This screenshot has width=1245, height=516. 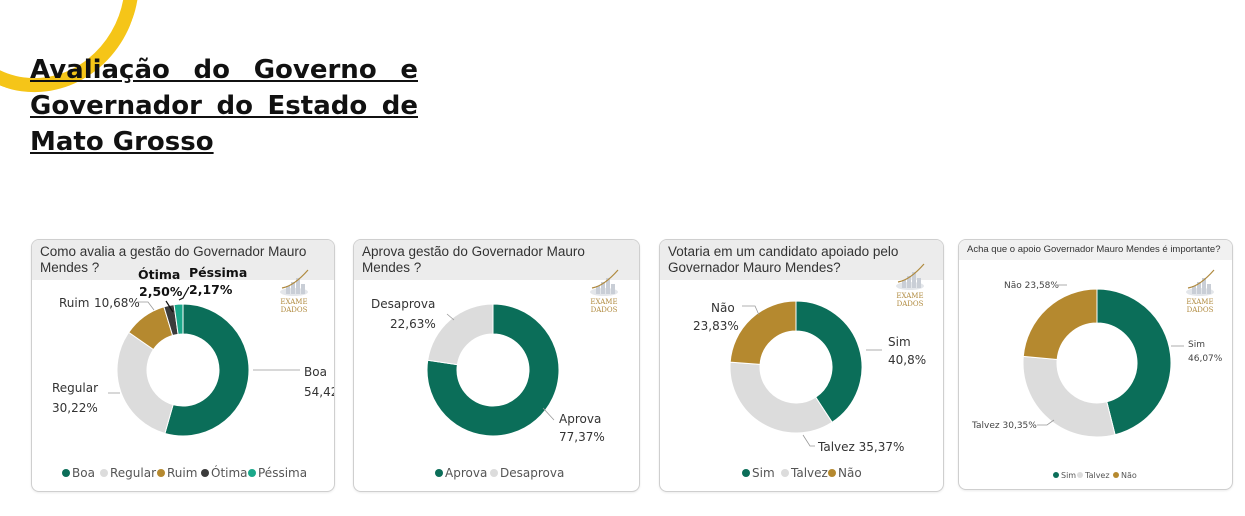 I want to click on label-otima-value: 2,50%, so click(x=161, y=291).